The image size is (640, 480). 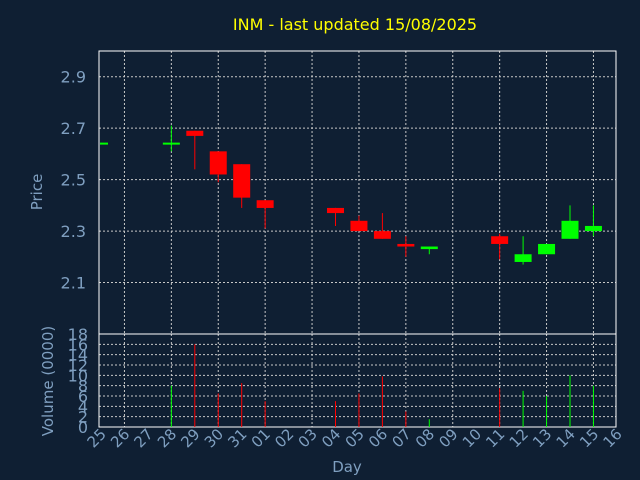 I want to click on volume-axis-label: Volume (0000), so click(x=48, y=381).